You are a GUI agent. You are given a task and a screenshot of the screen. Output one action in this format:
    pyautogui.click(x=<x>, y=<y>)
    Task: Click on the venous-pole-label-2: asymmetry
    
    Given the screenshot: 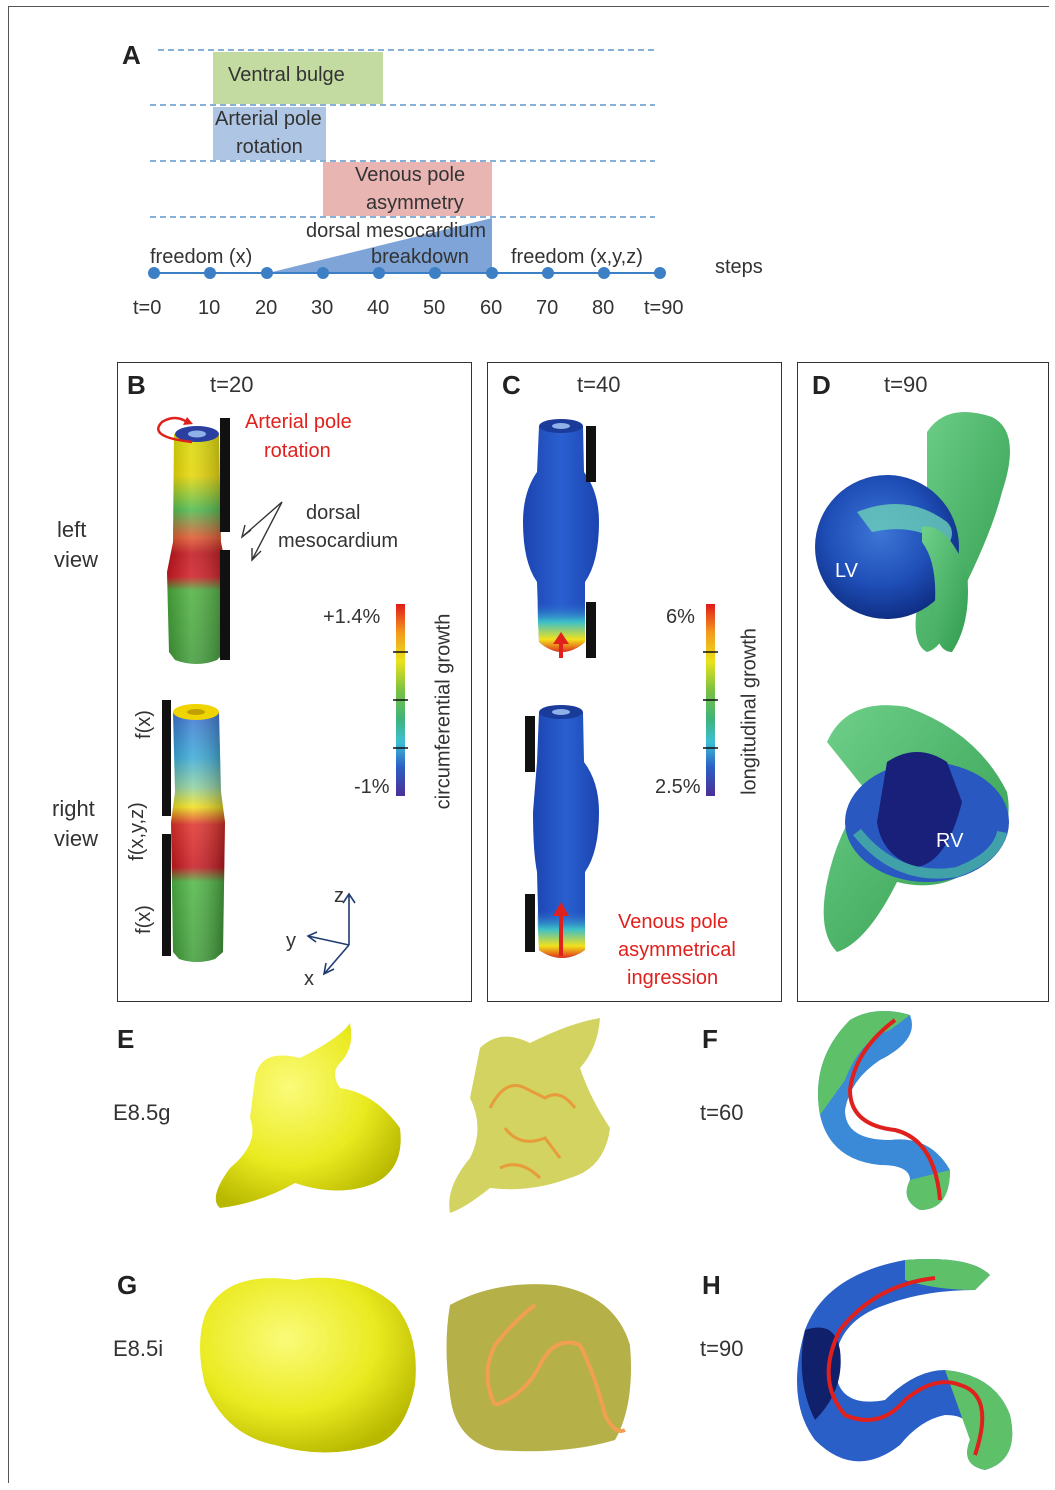 What is the action you would take?
    pyautogui.click(x=415, y=203)
    